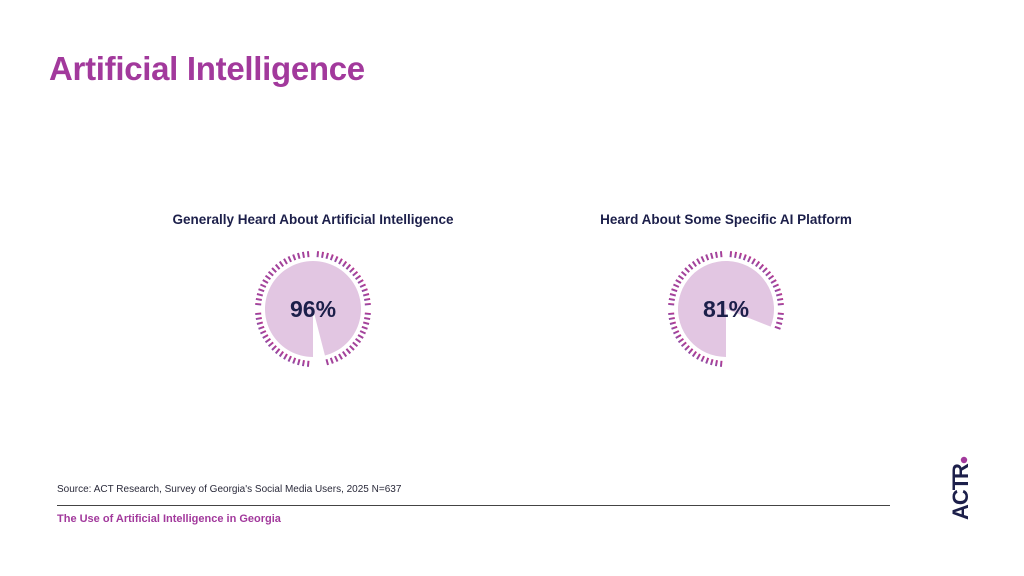  What do you see at coordinates (473, 505) in the screenshot?
I see `footer-divider` at bounding box center [473, 505].